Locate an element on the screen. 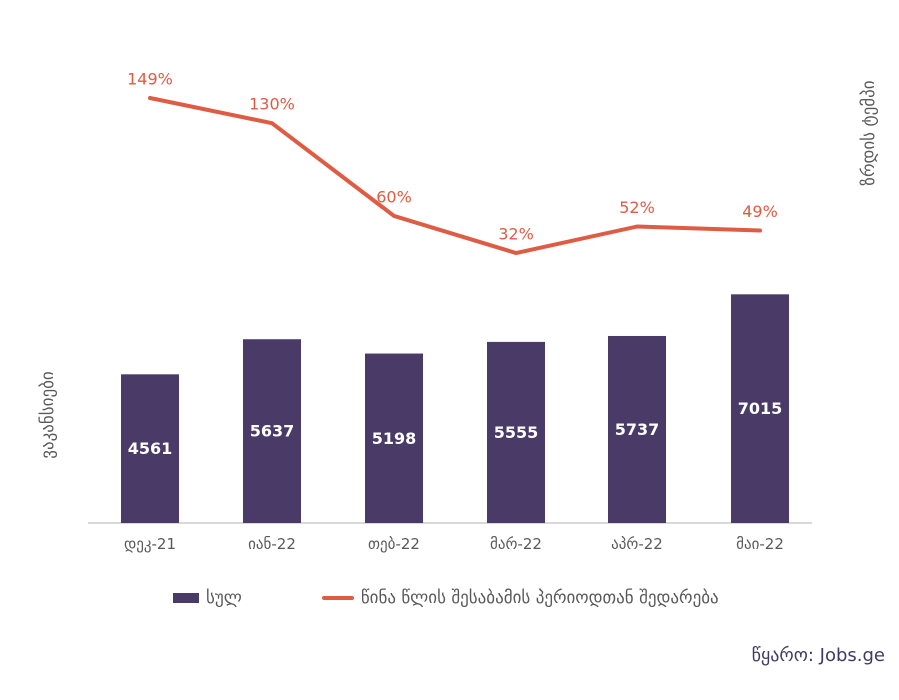  legend-item-total: სულ is located at coordinates (207, 598).